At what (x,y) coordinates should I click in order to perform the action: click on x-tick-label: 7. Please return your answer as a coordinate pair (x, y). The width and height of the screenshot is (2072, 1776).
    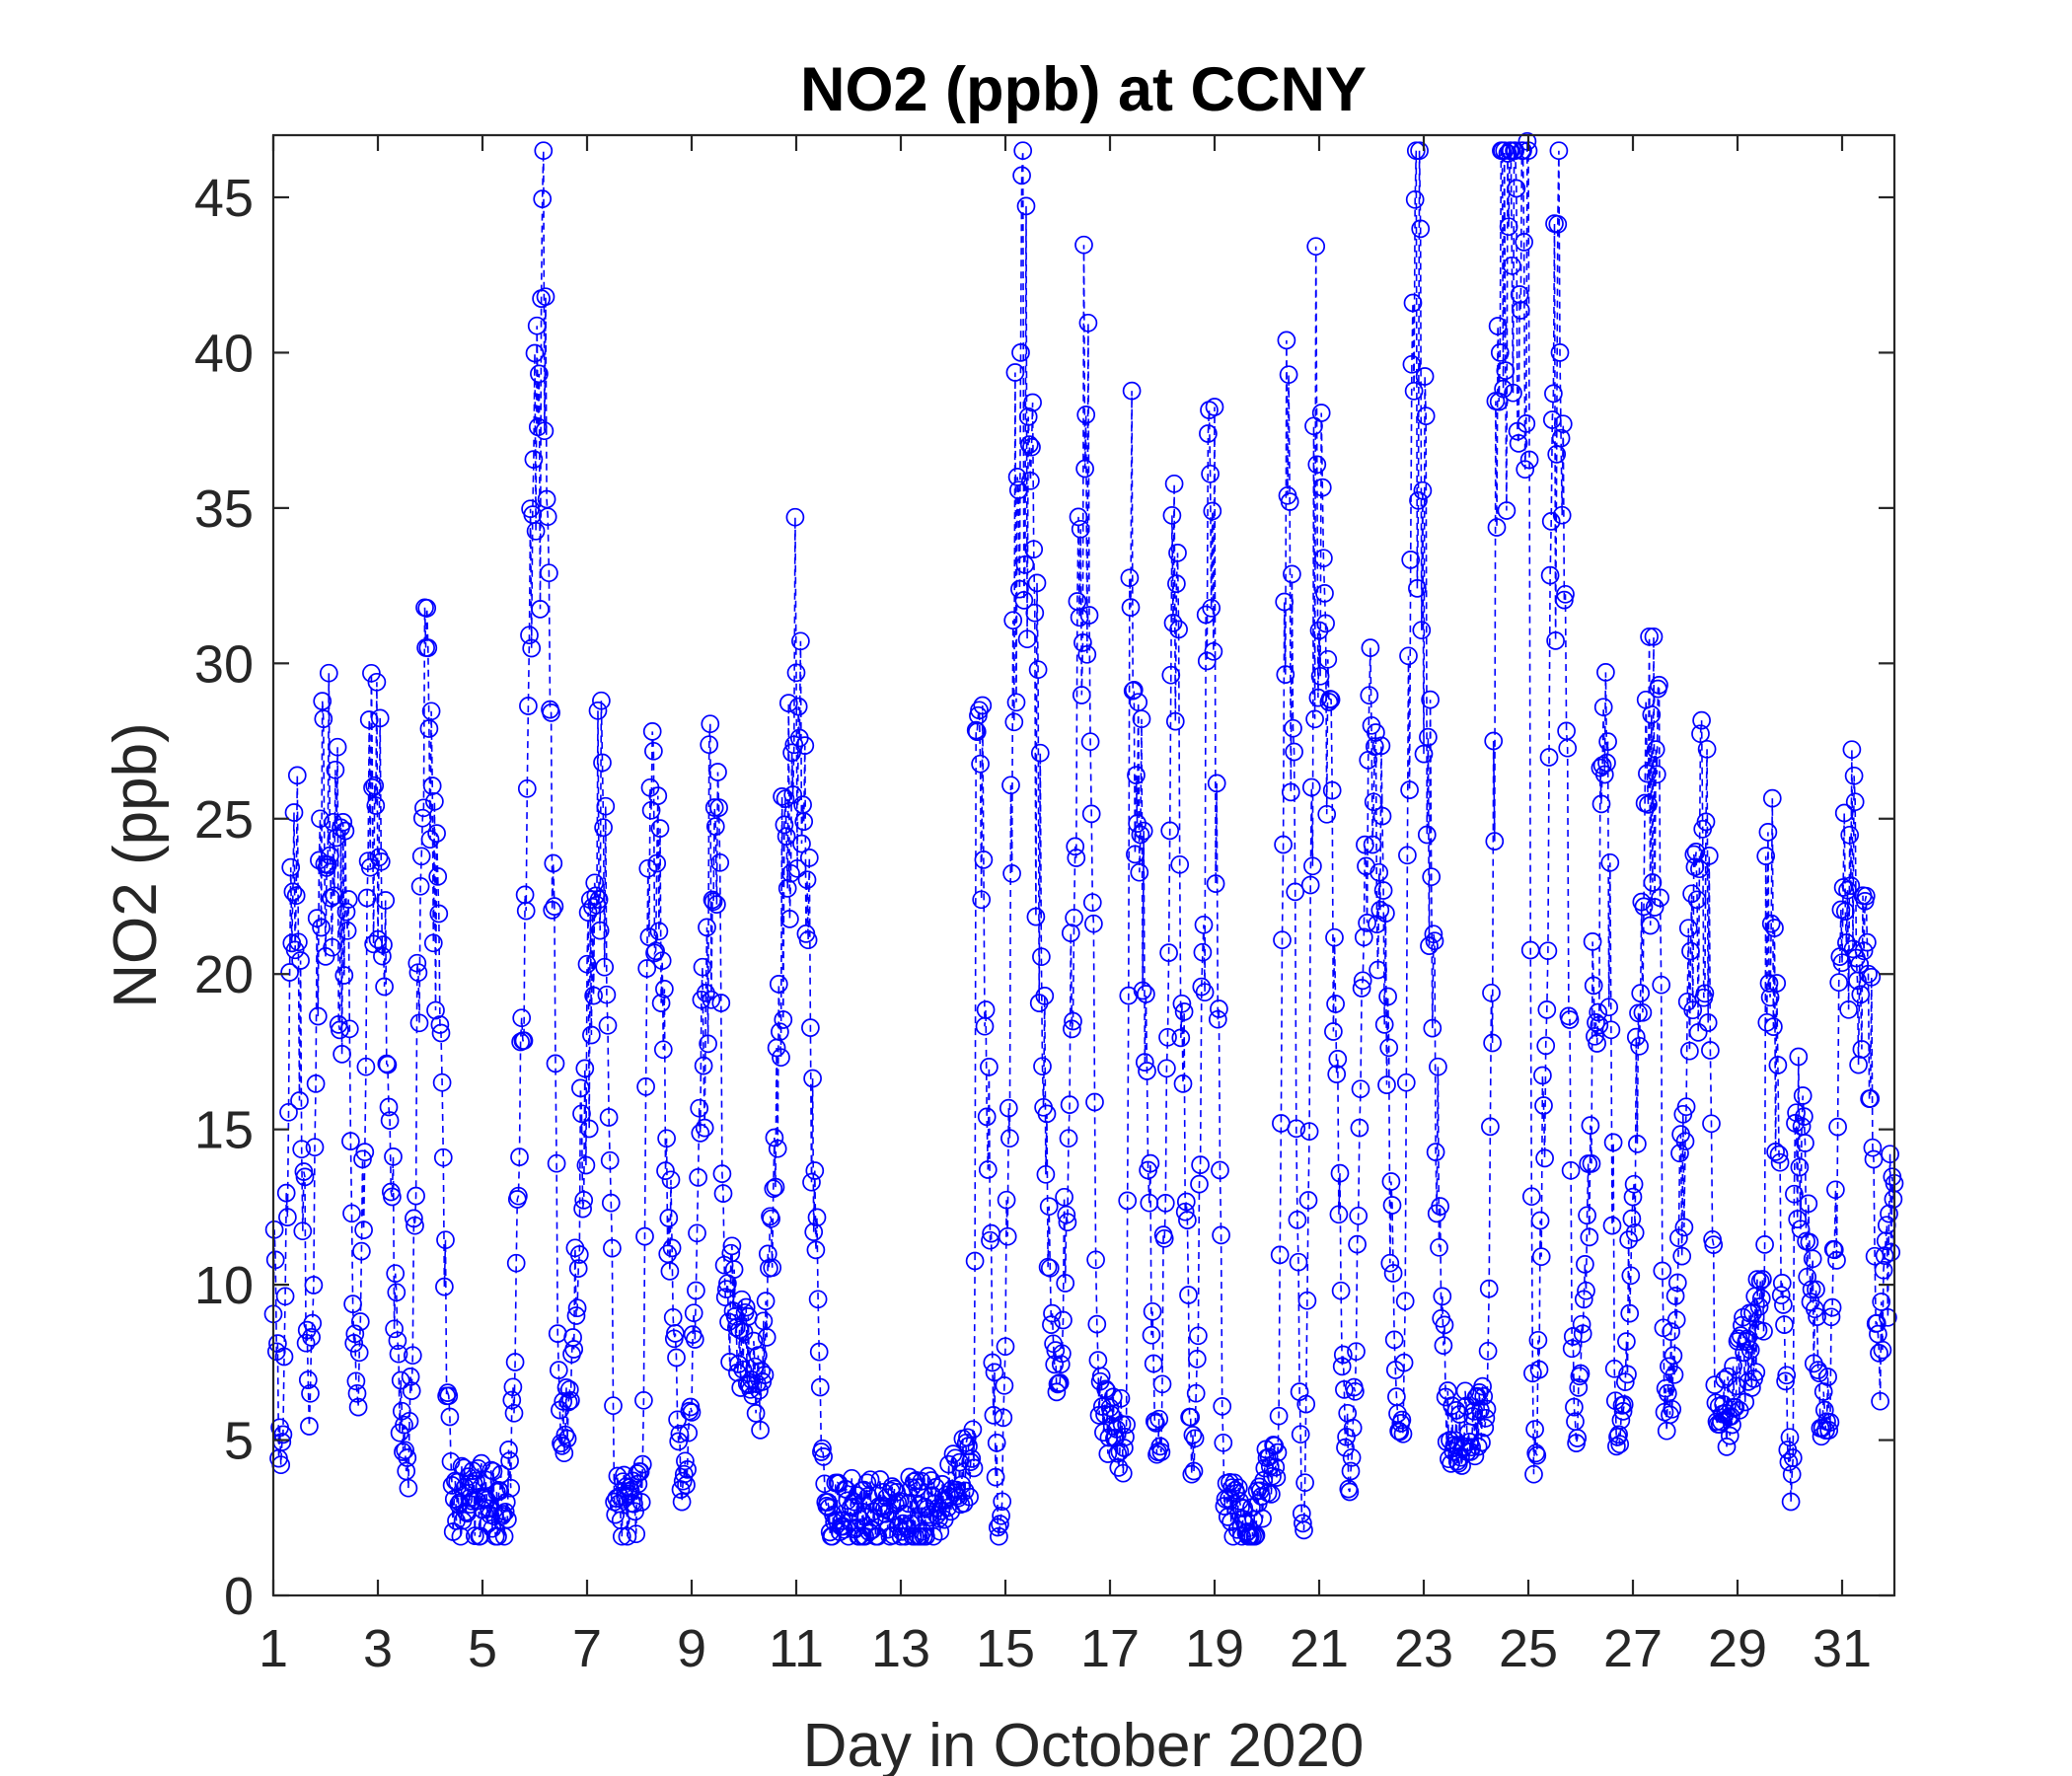
    Looking at the image, I should click on (587, 1648).